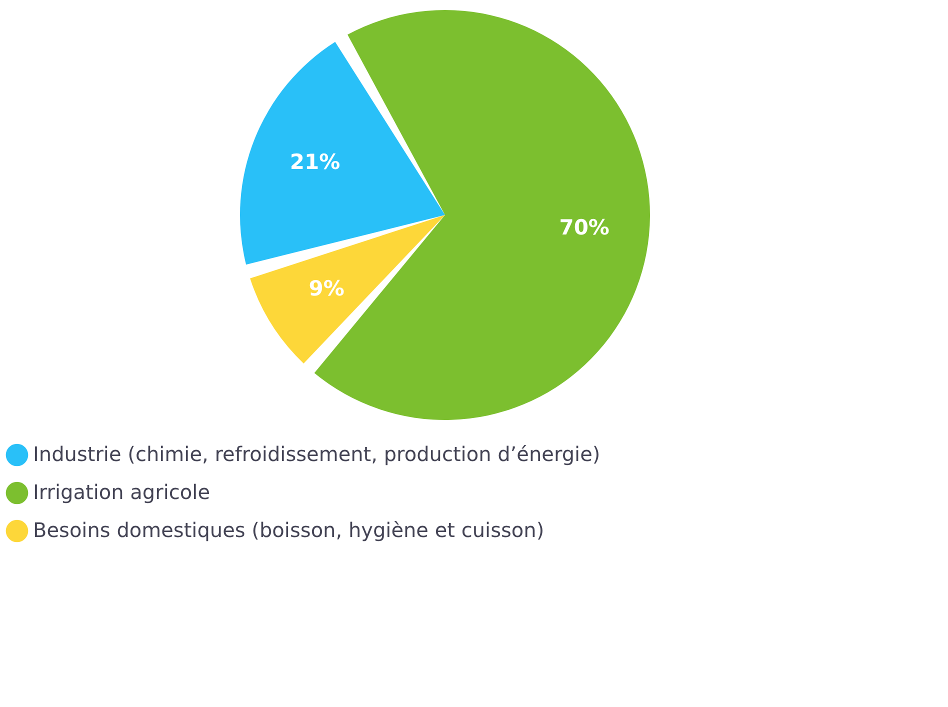 The height and width of the screenshot is (707, 948). What do you see at coordinates (288, 530) in the screenshot?
I see `legend-label: Besoins domestiques (boisson, hygiène et cuisson)` at bounding box center [288, 530].